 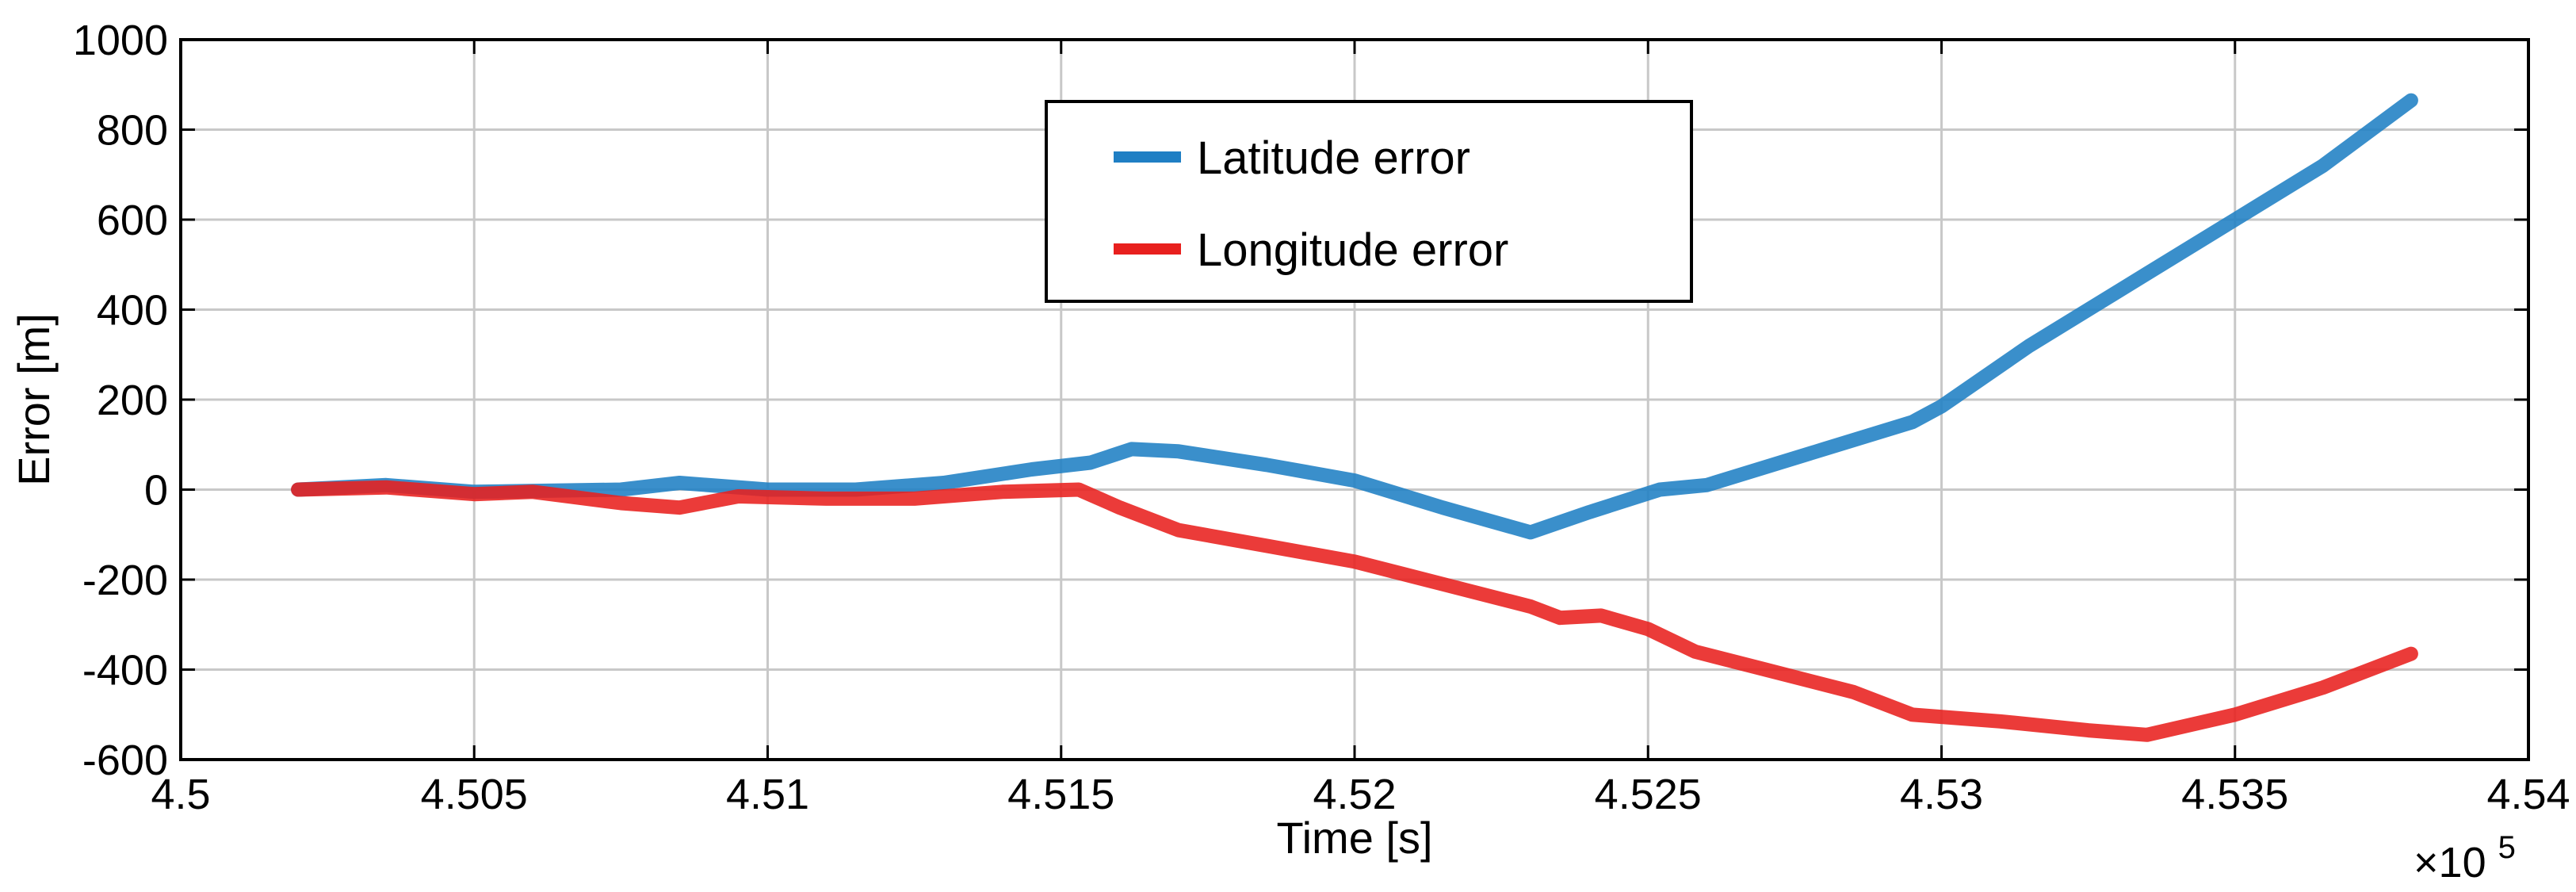 I want to click on y-tick-label: 200, so click(x=132, y=400).